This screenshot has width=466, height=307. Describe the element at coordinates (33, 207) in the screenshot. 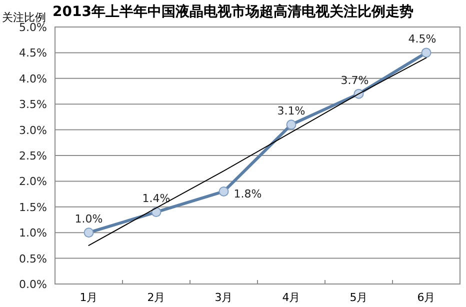

I see `y-tick-label: 1.5%` at that location.